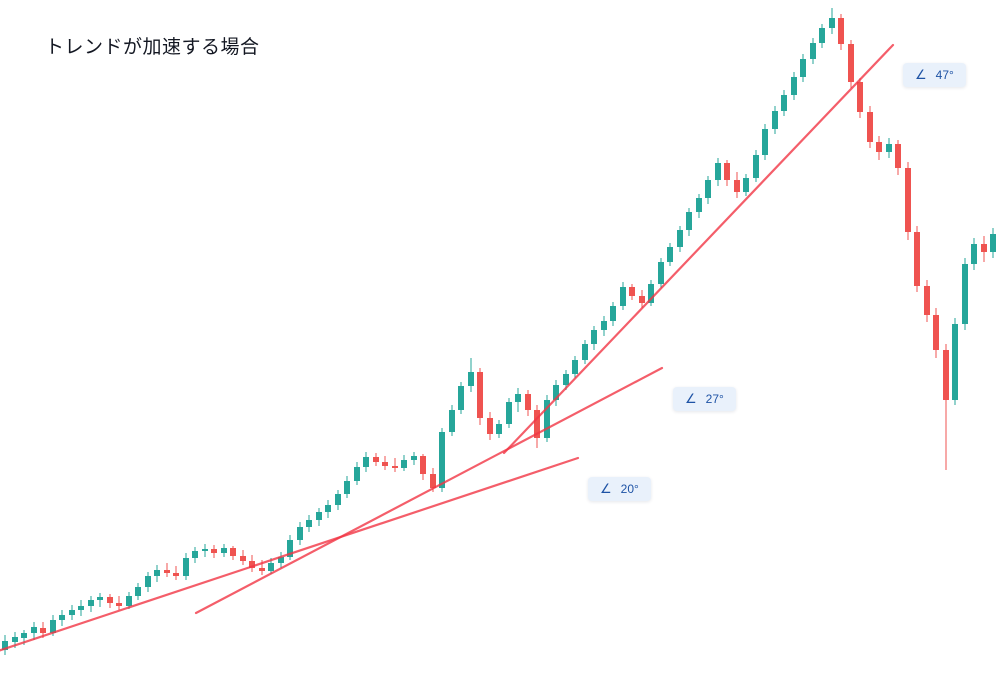 This screenshot has width=1000, height=685. I want to click on angle-value: 47°, so click(944, 75).